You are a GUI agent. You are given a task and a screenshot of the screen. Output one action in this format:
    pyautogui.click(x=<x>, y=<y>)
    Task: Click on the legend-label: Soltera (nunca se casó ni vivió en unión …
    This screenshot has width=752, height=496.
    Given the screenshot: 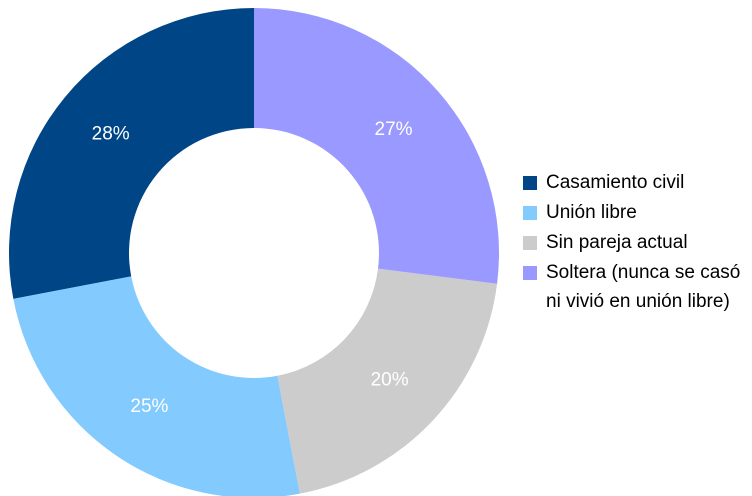 What is the action you would take?
    pyautogui.click(x=643, y=287)
    